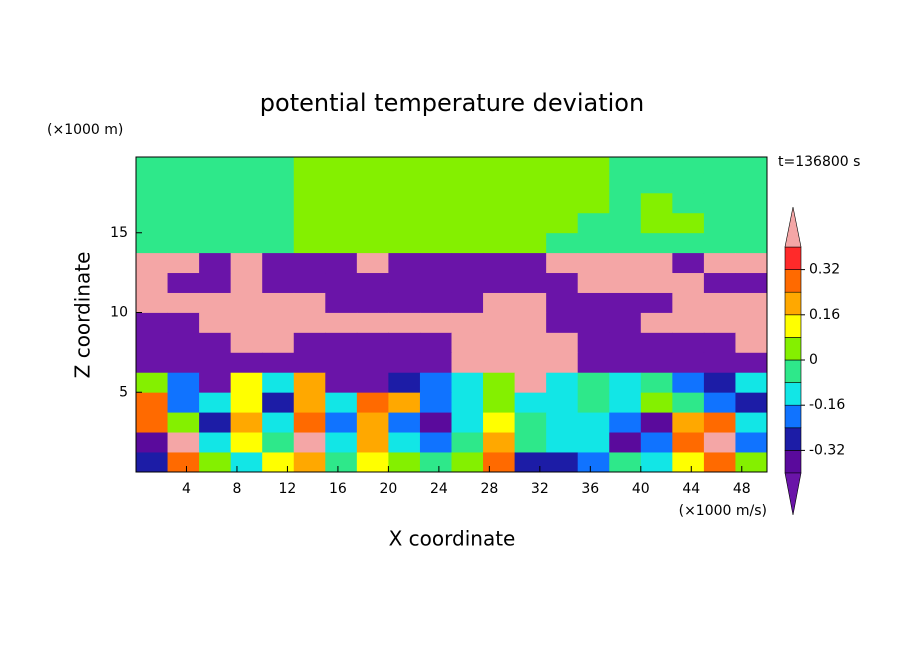 This screenshot has width=904, height=654. Describe the element at coordinates (742, 489) in the screenshot. I see `x-tick-label: 48` at that location.